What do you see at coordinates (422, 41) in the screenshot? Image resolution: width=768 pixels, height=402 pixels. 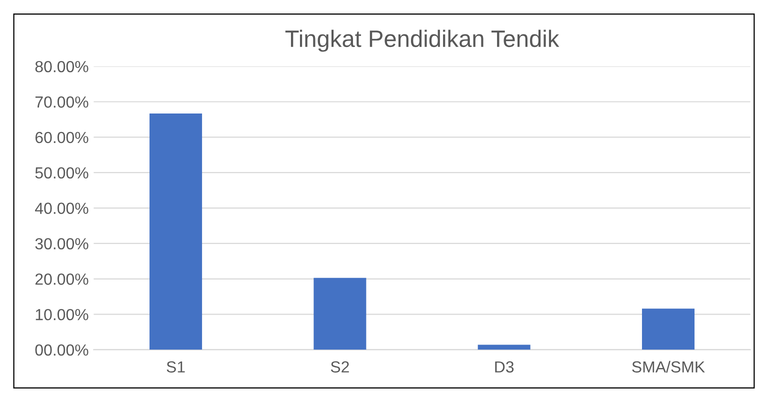 I see `chart-title: Tingkat Pendidikan Tendik` at bounding box center [422, 41].